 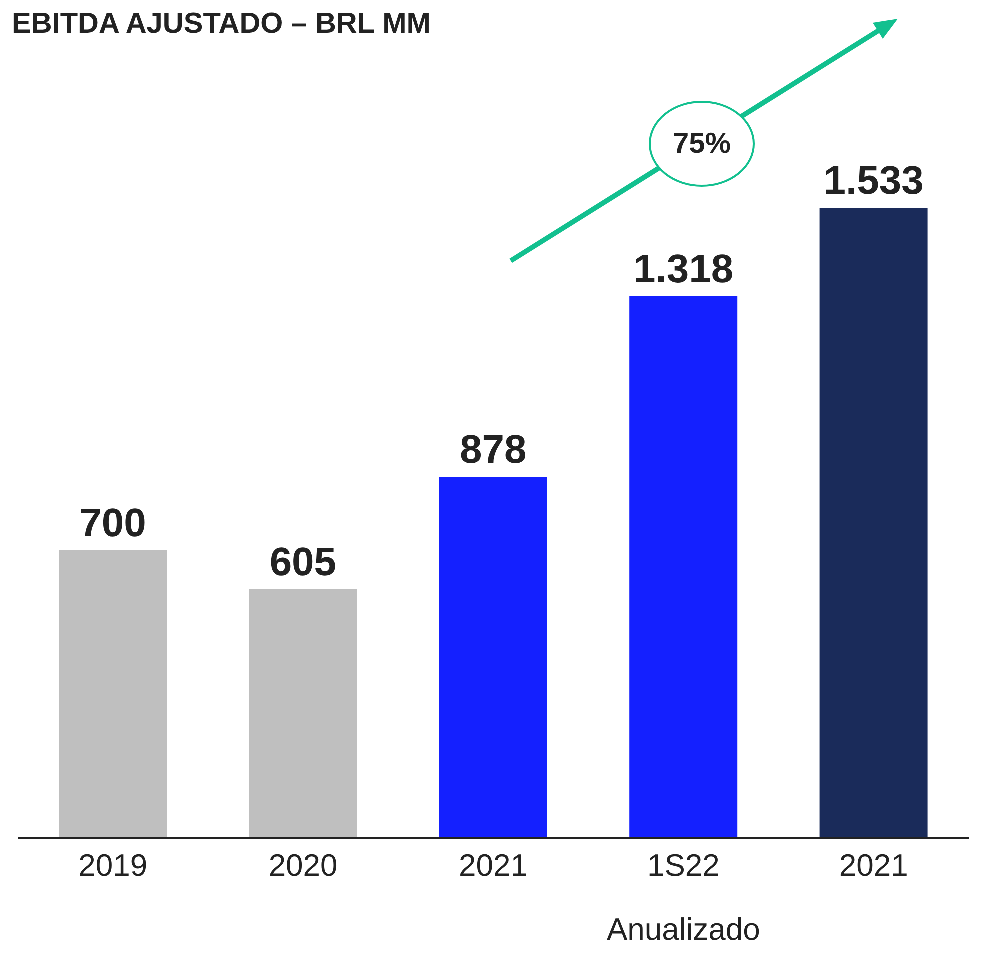 I want to click on x-tick-label: 2020, so click(x=303, y=865).